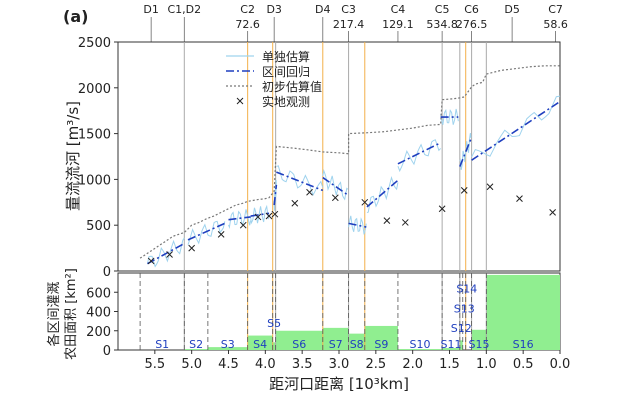  I want to click on top-label: D4, so click(323, 22).